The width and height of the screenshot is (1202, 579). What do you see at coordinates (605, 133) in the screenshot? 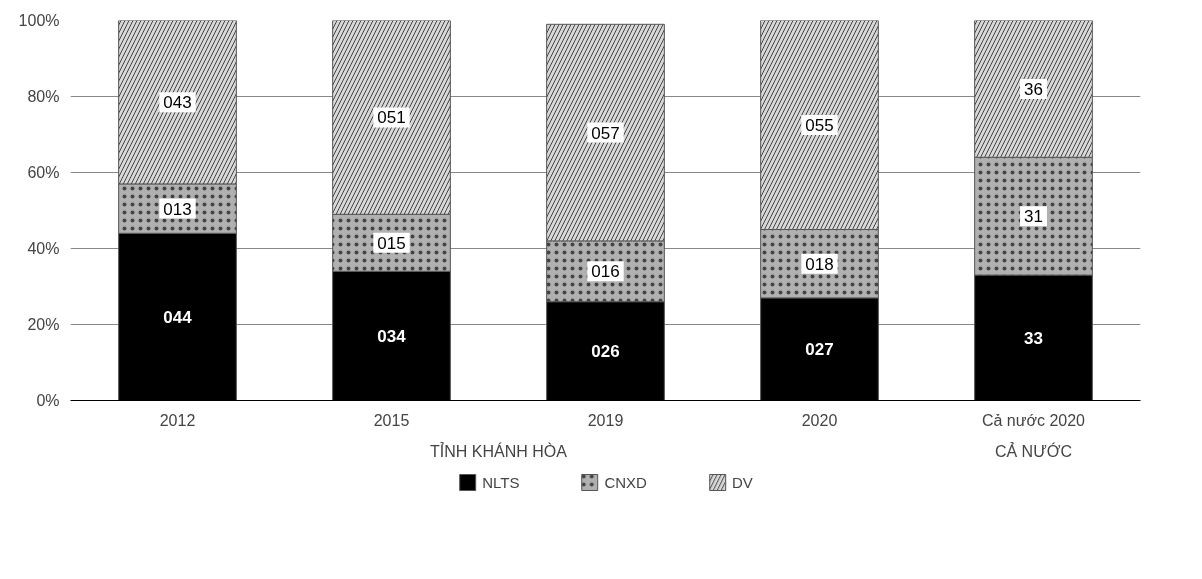
I see `data-label: 057` at bounding box center [605, 133].